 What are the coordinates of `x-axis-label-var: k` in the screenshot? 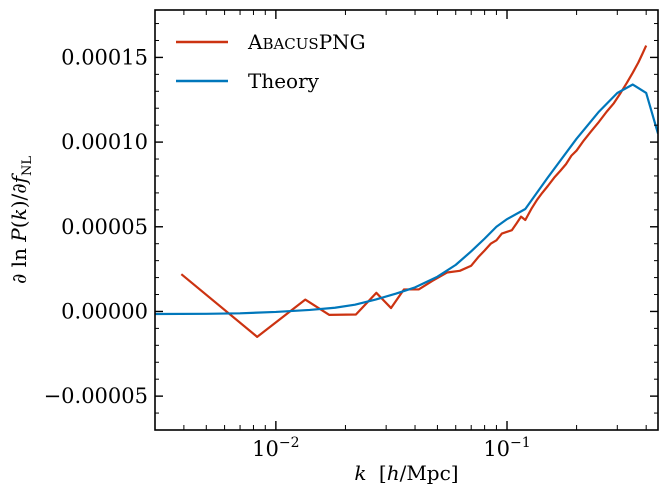 It's located at (360, 473).